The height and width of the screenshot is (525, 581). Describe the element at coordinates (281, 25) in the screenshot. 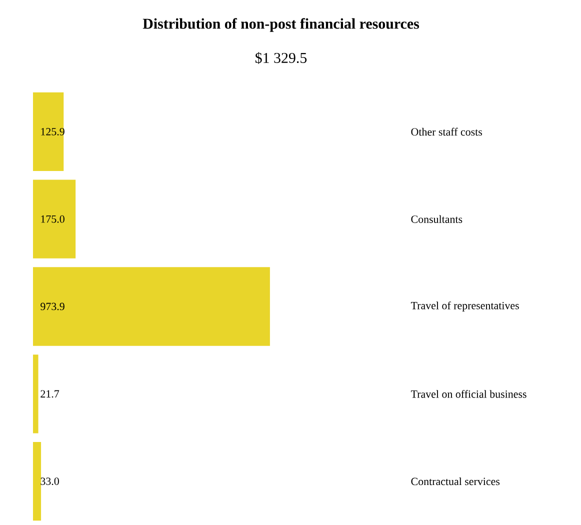

I see `chart-title: Distribution of non-post financial resources` at that location.